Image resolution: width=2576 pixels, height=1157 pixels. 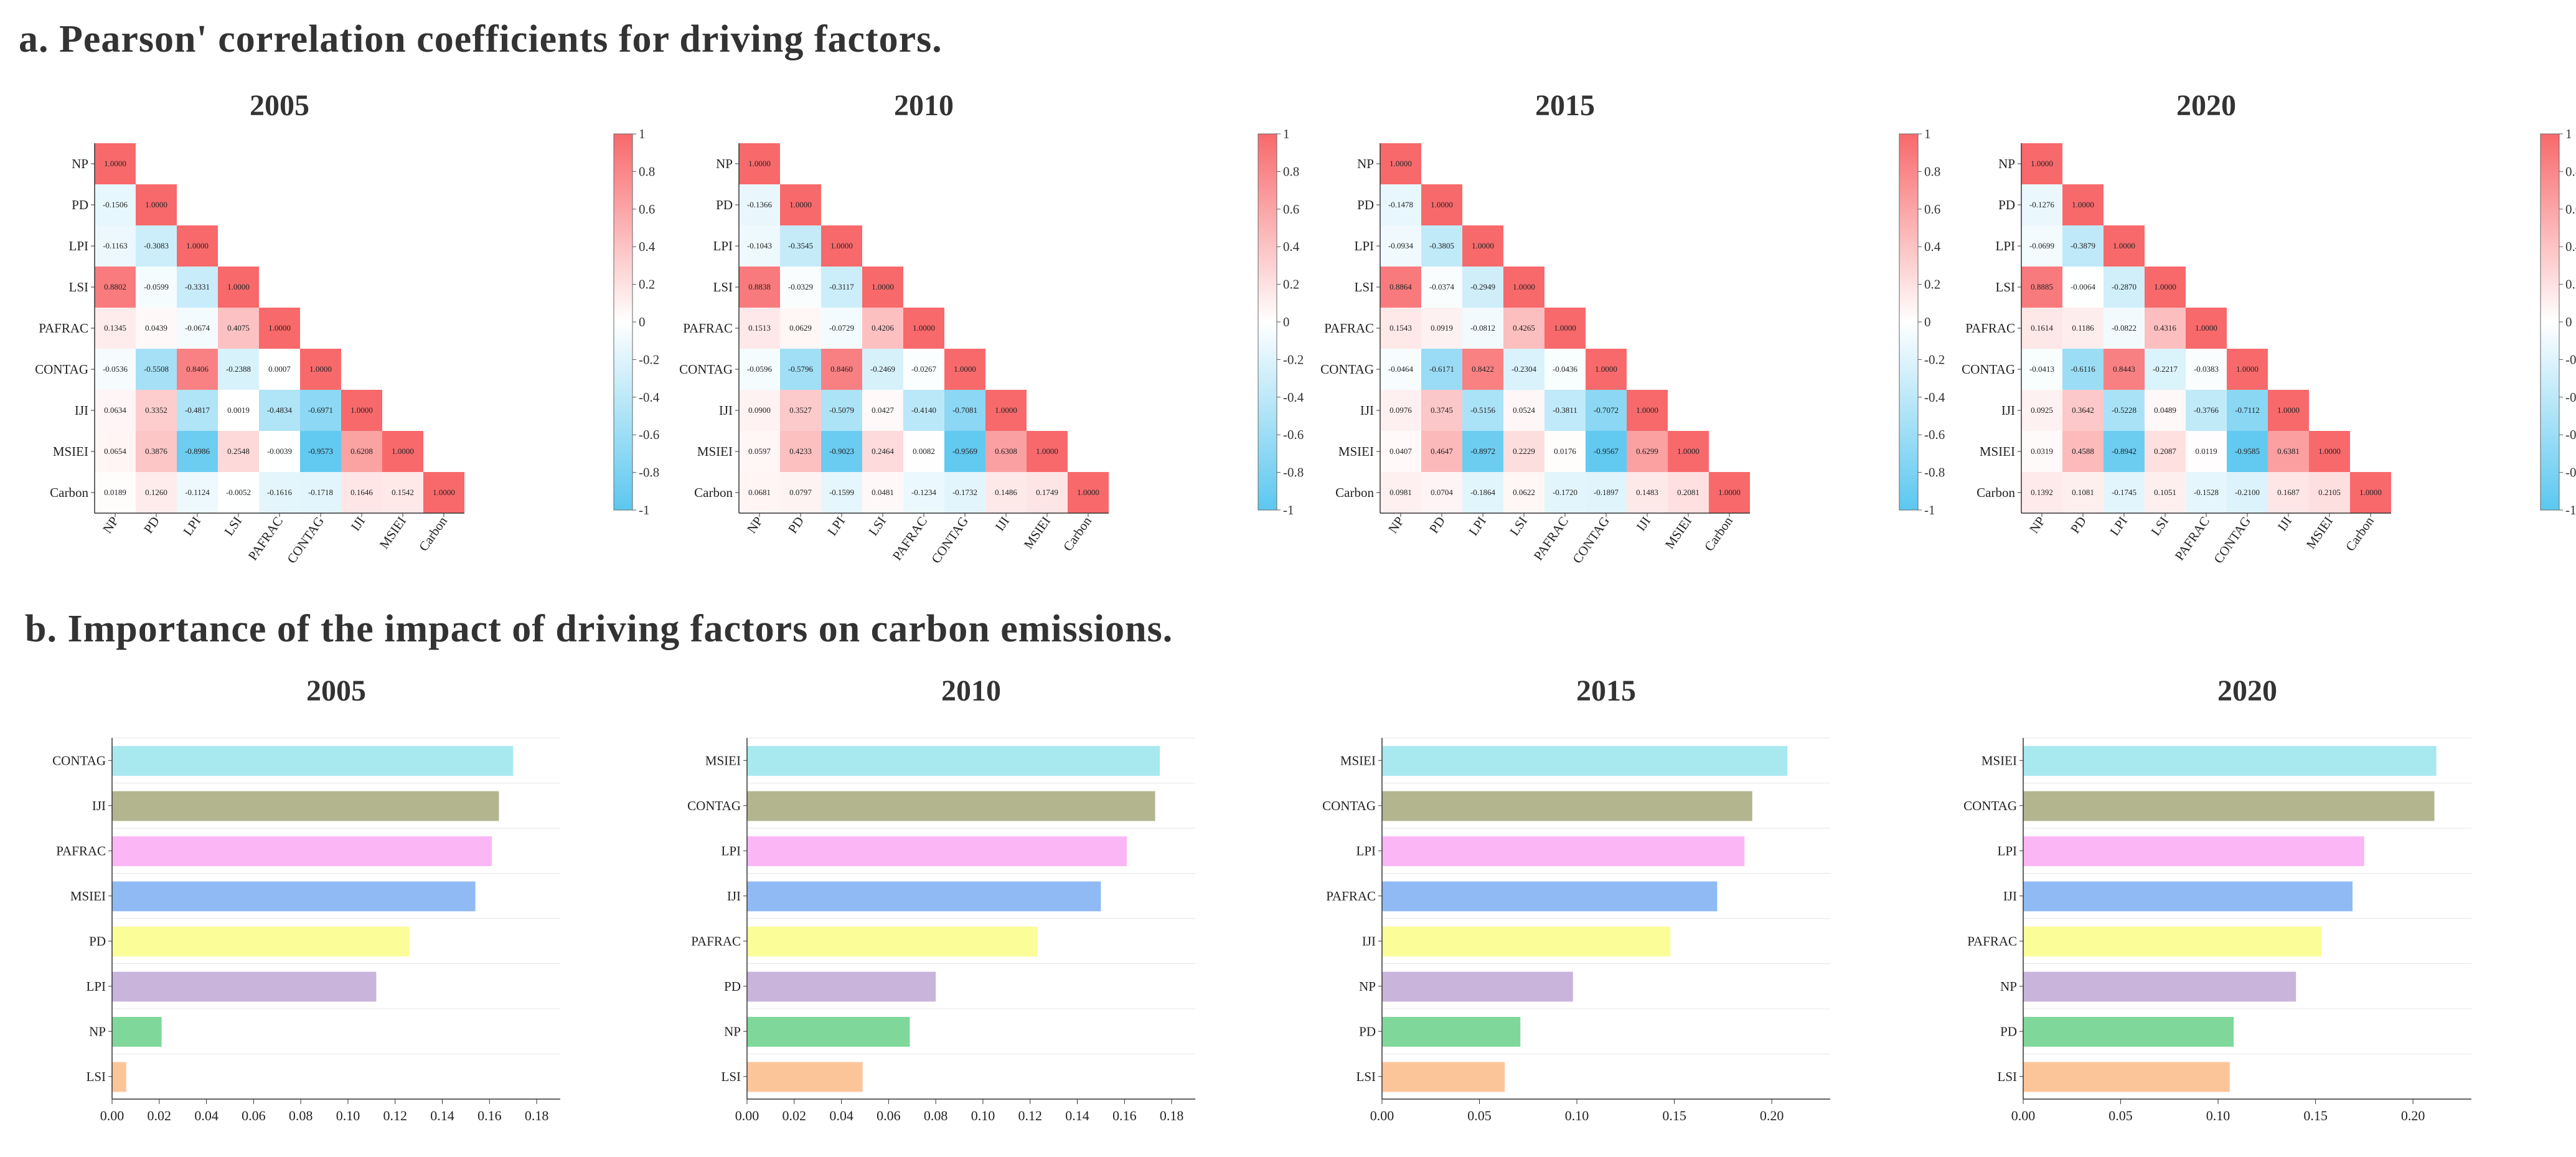 What do you see at coordinates (156, 286) in the screenshot?
I see `heatmap-value: -0.0599` at bounding box center [156, 286].